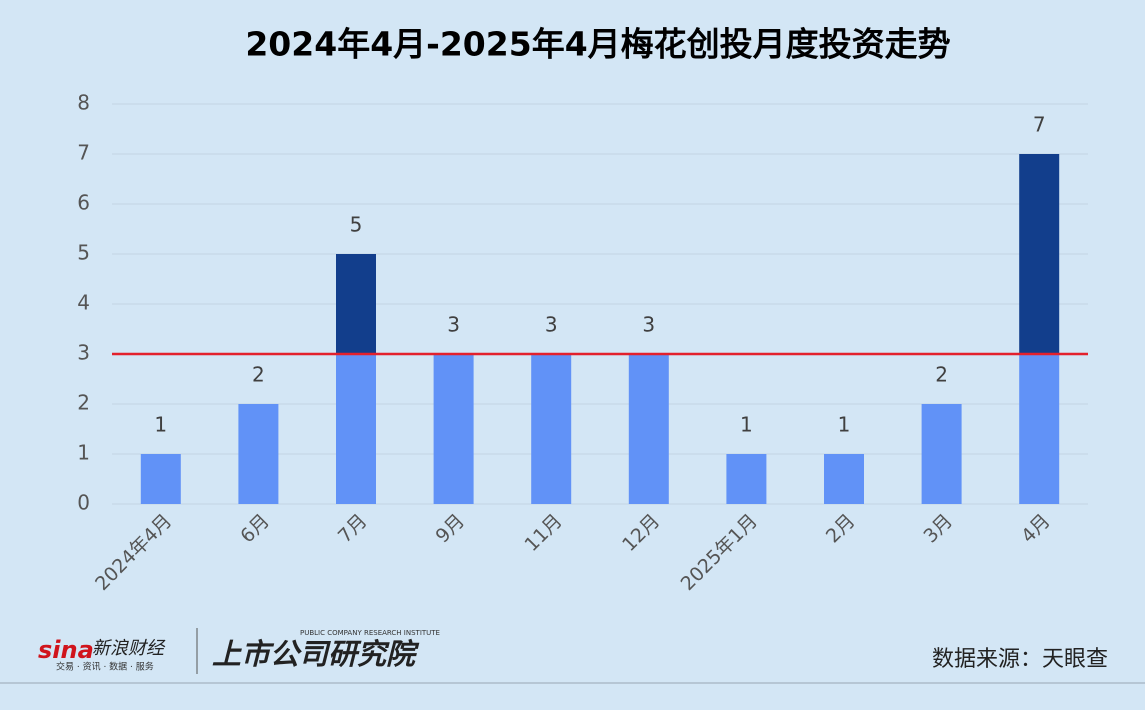 This screenshot has height=710, width=1145. Describe the element at coordinates (544, 533) in the screenshot. I see `x-tick-label: 11月` at that location.